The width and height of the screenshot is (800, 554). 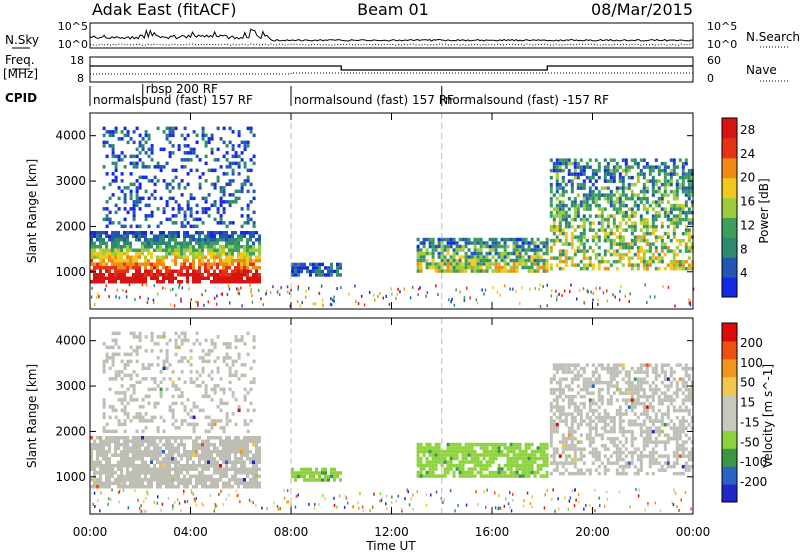 What do you see at coordinates (73, 44) in the screenshot?
I see `noise-left-tick-bottom: 10^0` at bounding box center [73, 44].